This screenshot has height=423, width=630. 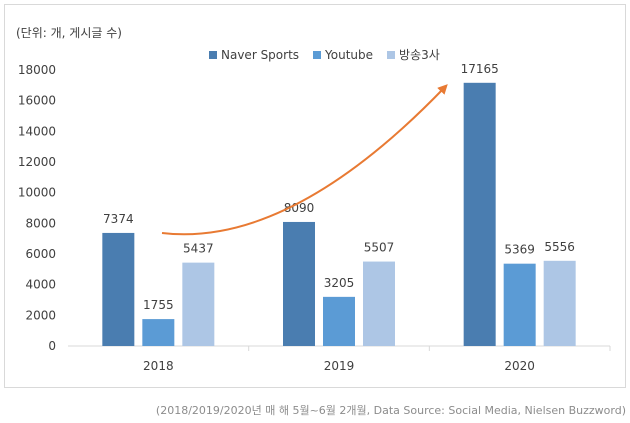 What do you see at coordinates (213, 54) in the screenshot?
I see `legend-swatch-naver-sports` at bounding box center [213, 54].